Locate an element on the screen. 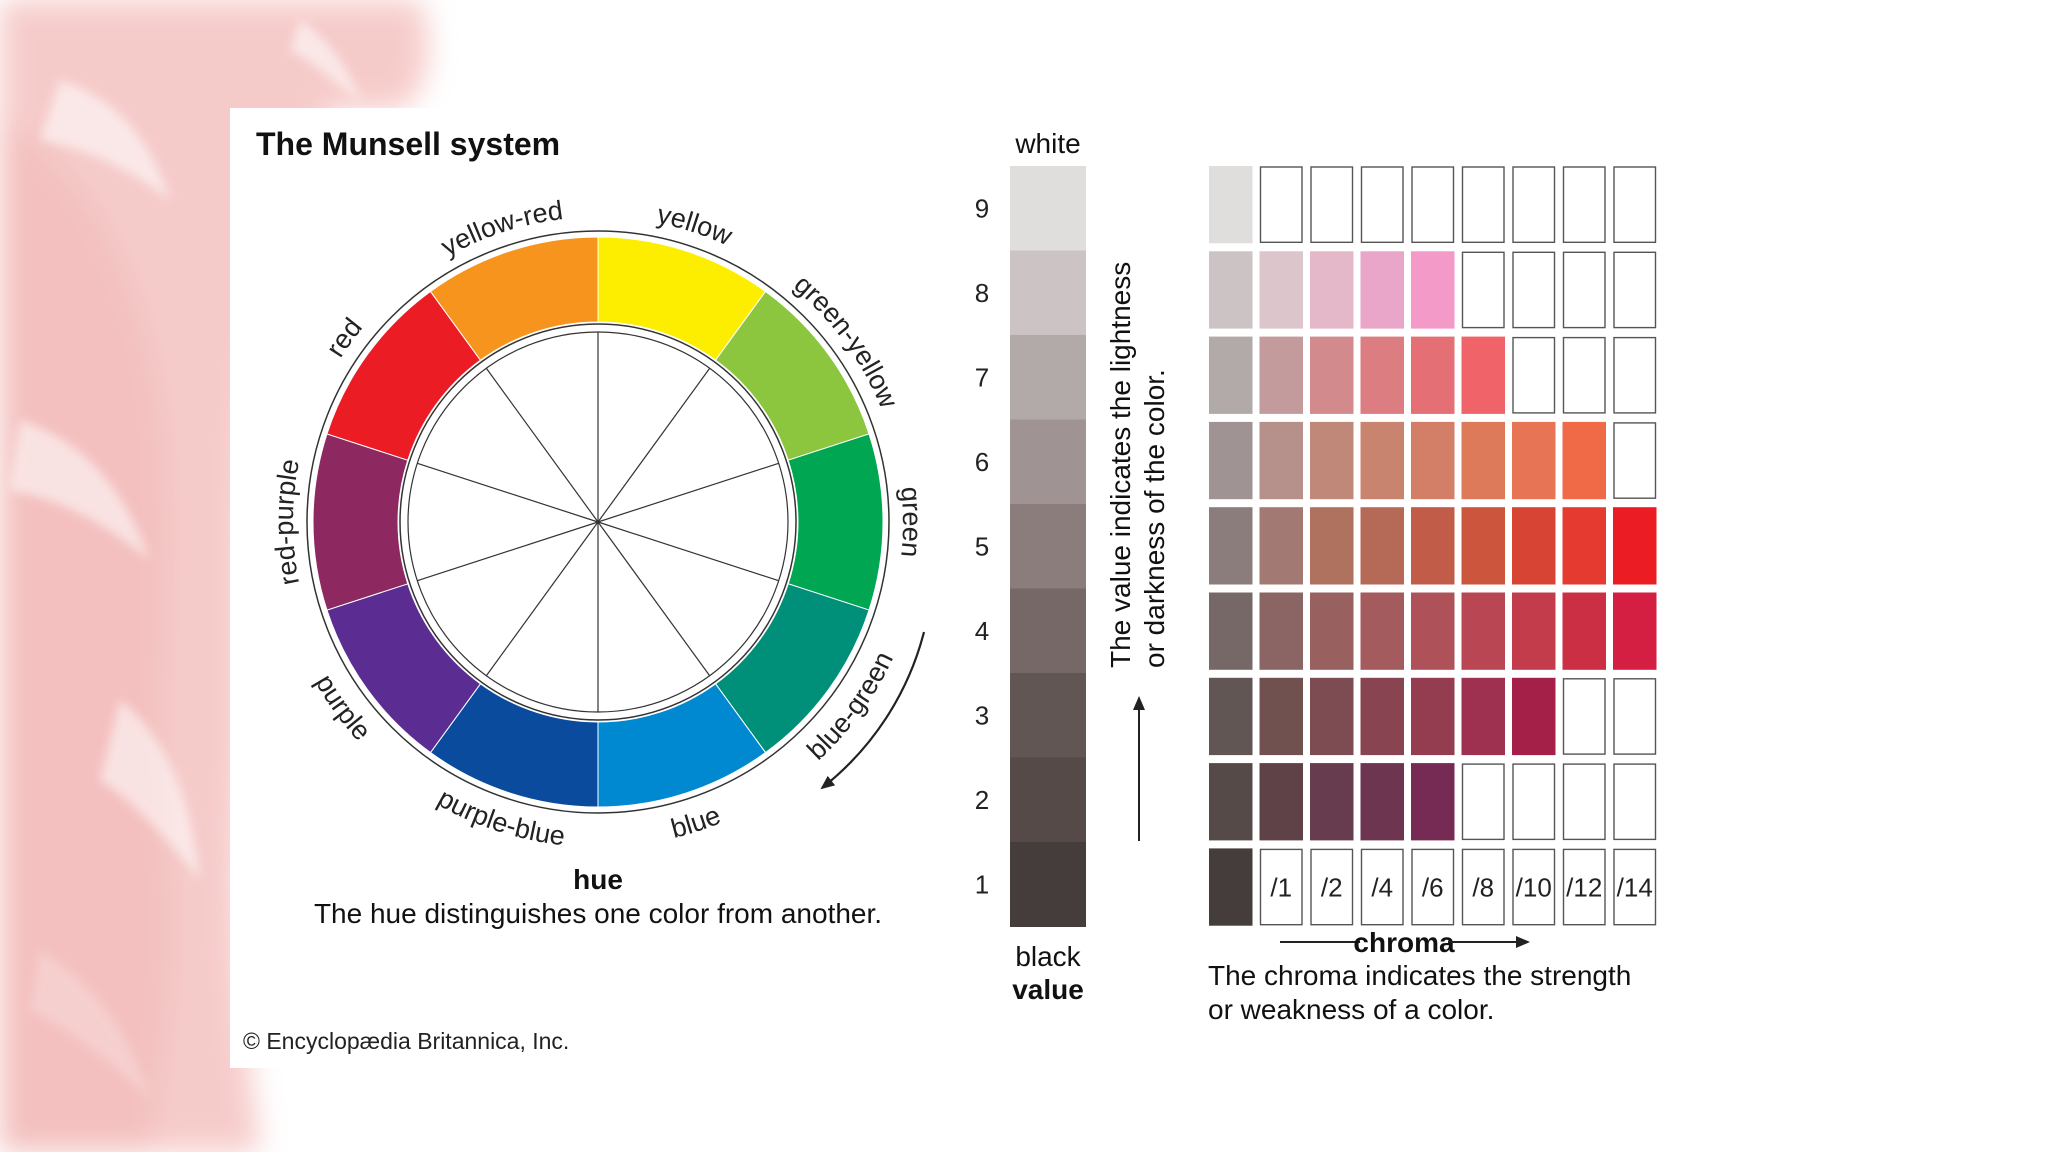 This screenshot has height=1152, width=2048. hue-heading: hue is located at coordinates (598, 879).